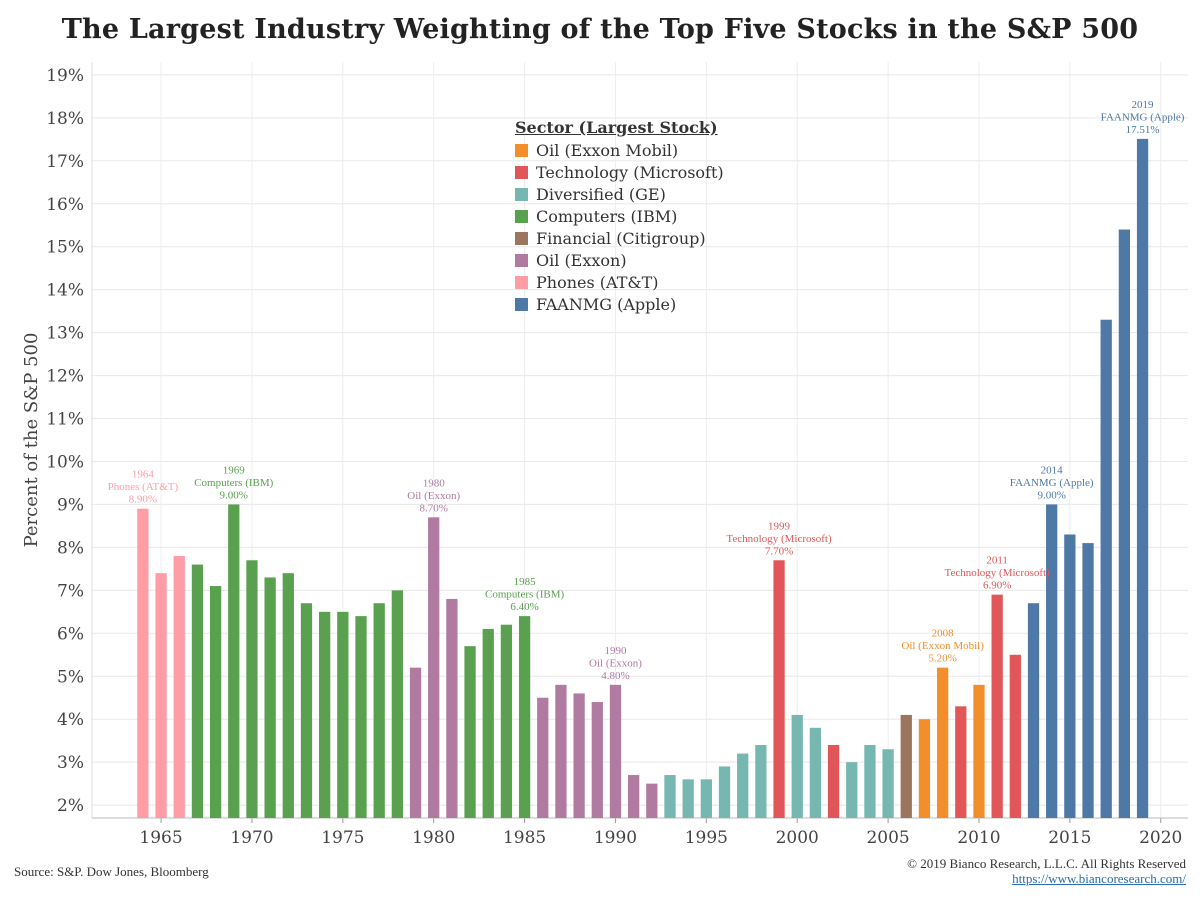 The image size is (1200, 900). Describe the element at coordinates (1143, 130) in the screenshot. I see `annotation-label: 17.51%` at that location.